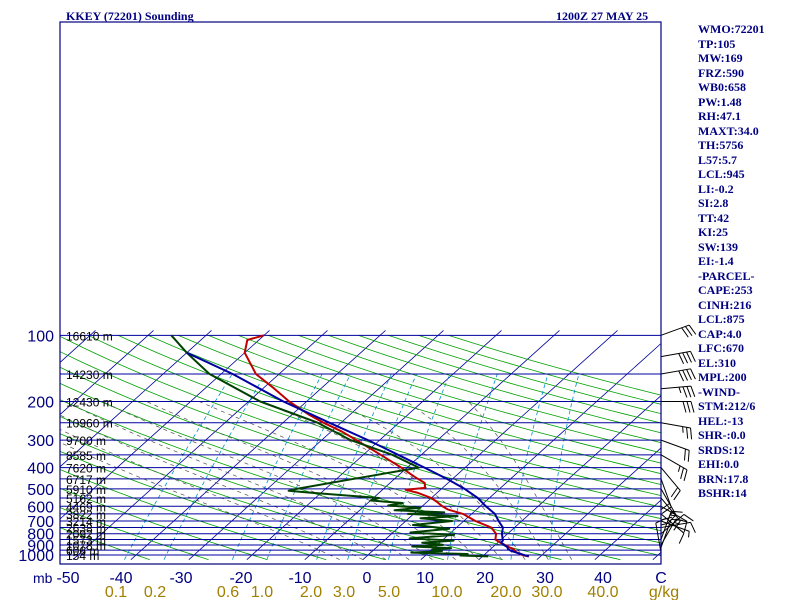  What do you see at coordinates (726, 275) in the screenshot?
I see `index-line: -PARCEL-` at bounding box center [726, 275].